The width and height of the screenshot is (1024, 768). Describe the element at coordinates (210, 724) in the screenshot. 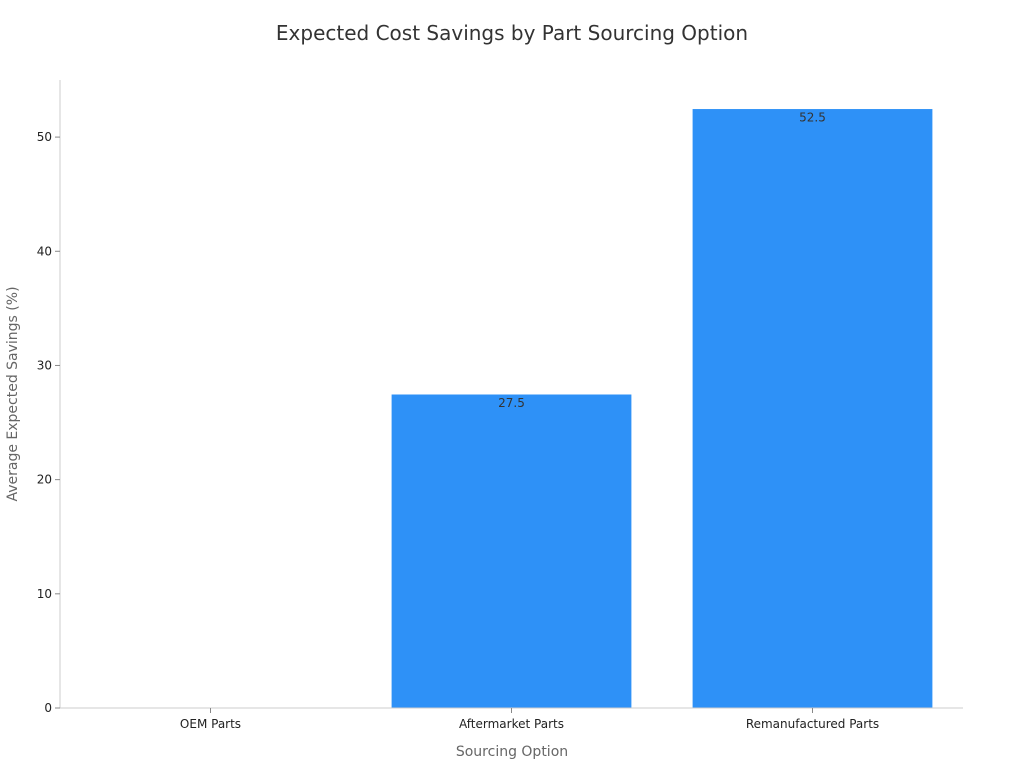

I see `x-tick-label-0: OEM Parts` at that location.